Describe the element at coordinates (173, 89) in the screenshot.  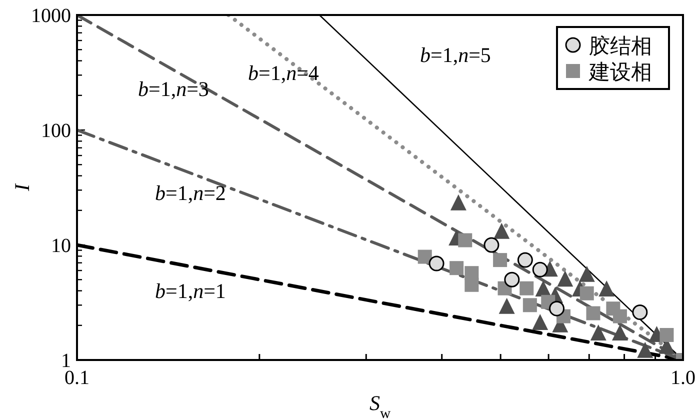
I see `annotation: b=1,n=3` at that location.